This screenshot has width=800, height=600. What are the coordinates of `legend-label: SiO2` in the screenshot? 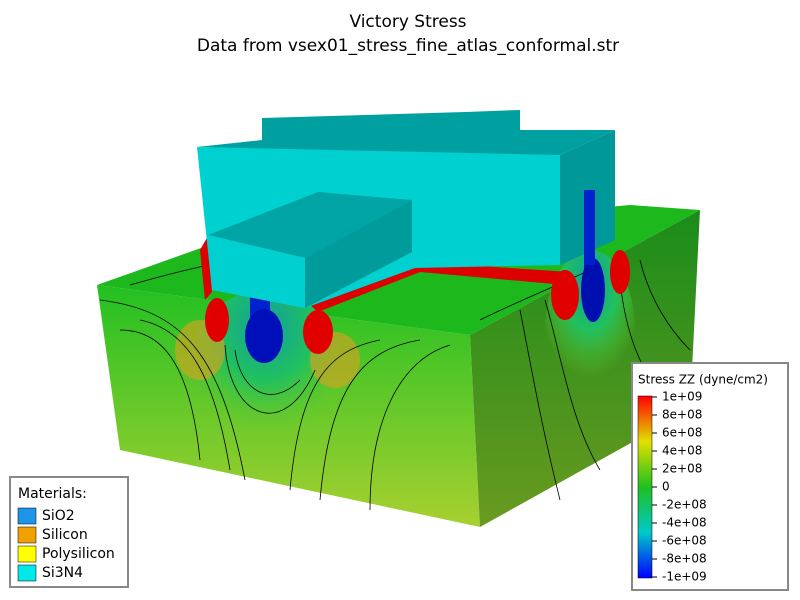 It's located at (58, 516).